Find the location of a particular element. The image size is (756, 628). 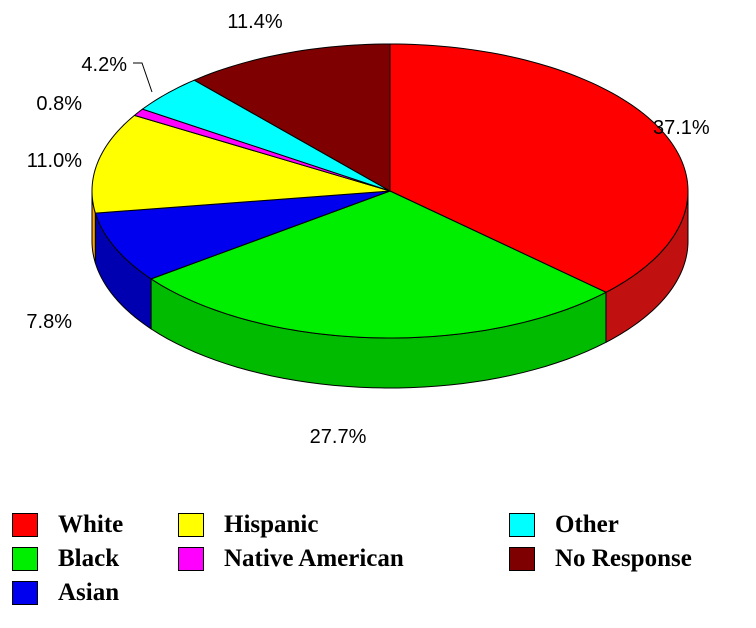

pie-slice-hispanic is located at coordinates (241, 164).